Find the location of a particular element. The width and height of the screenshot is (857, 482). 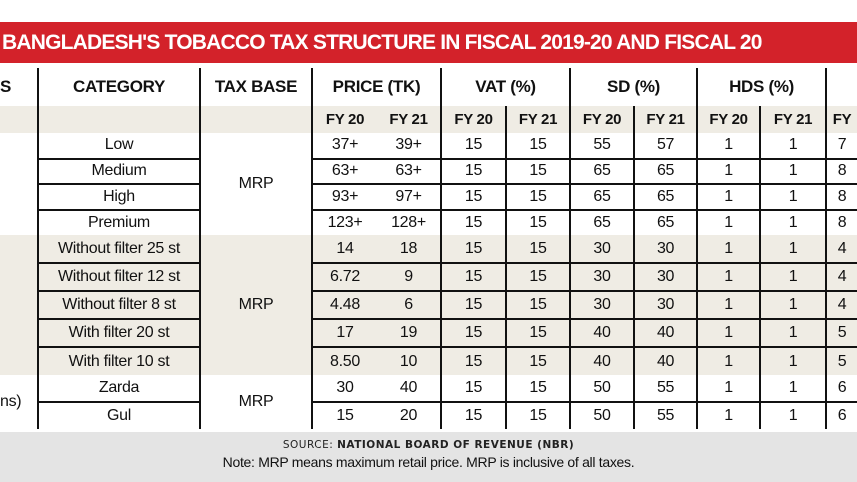

price-fy21-cell: 10 is located at coordinates (409, 360).